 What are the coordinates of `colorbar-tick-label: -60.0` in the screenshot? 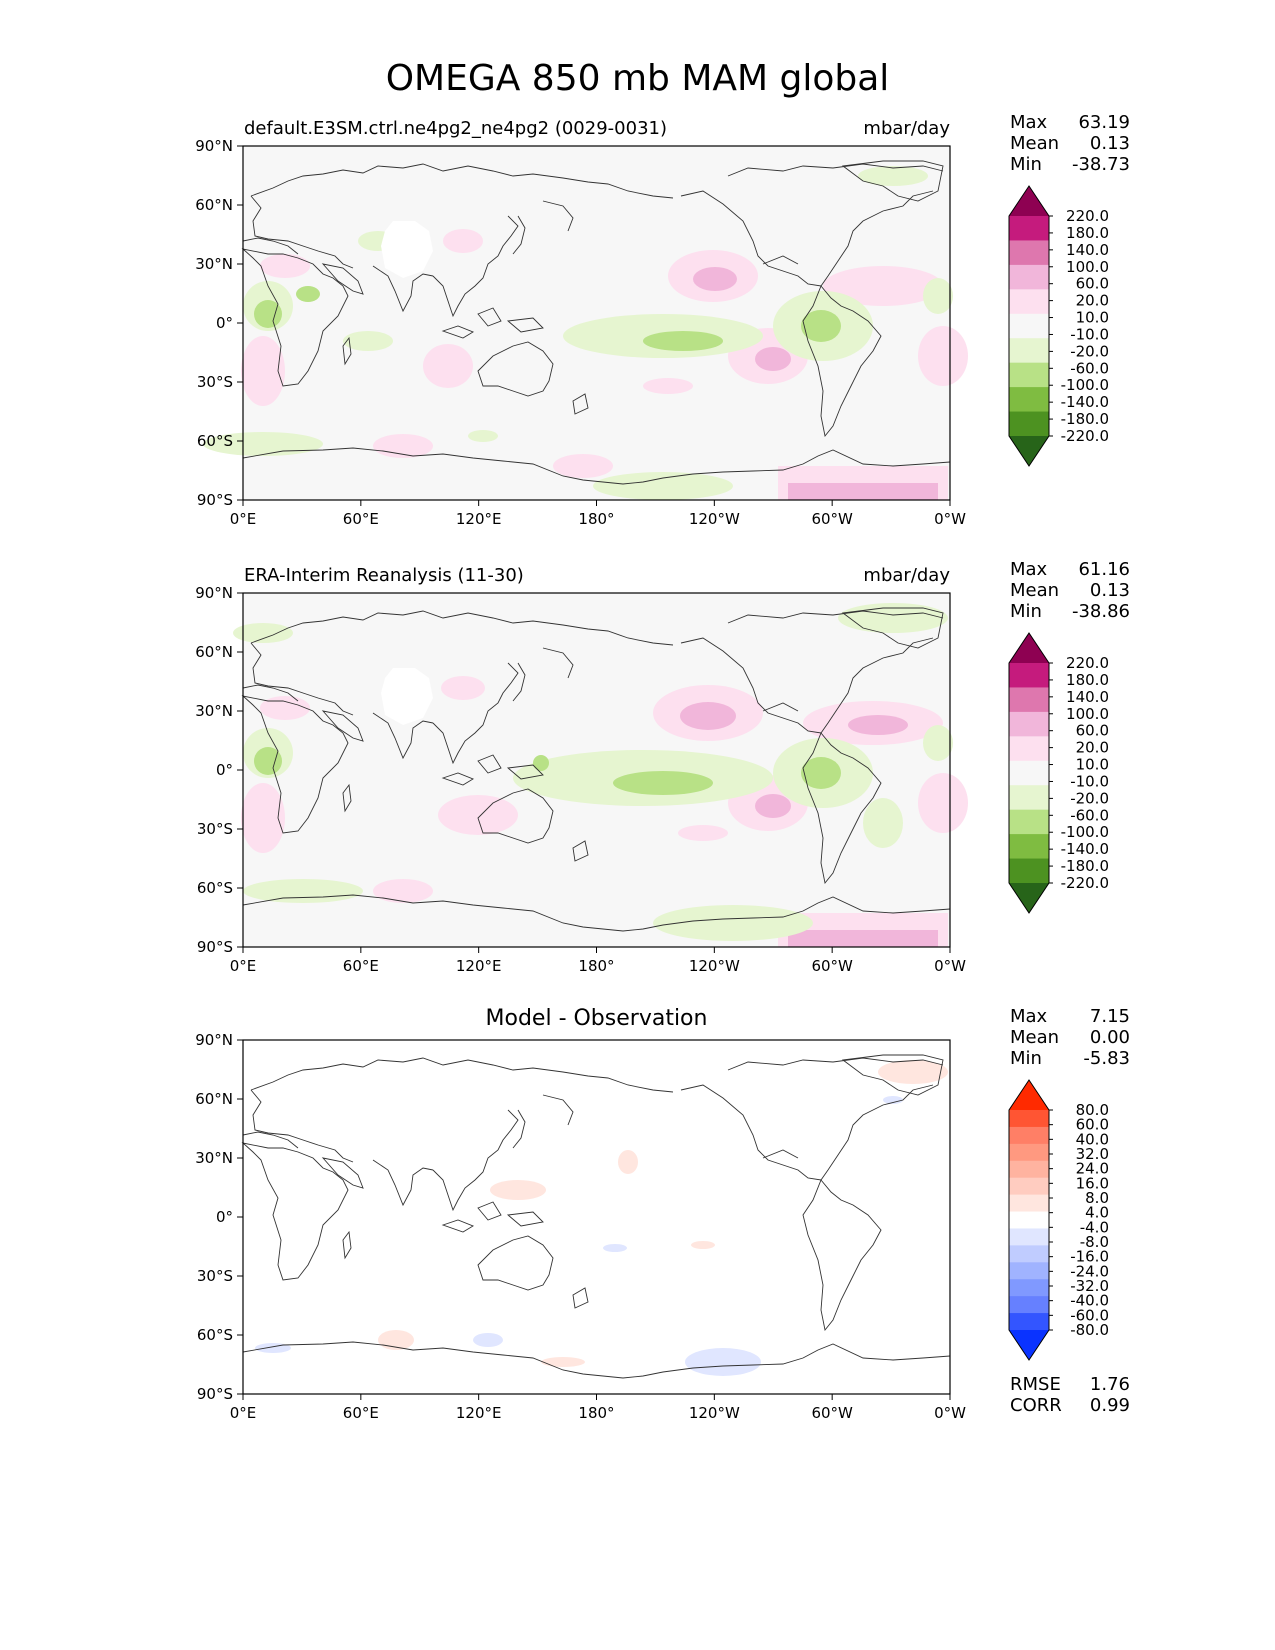 It's located at (1089, 815).